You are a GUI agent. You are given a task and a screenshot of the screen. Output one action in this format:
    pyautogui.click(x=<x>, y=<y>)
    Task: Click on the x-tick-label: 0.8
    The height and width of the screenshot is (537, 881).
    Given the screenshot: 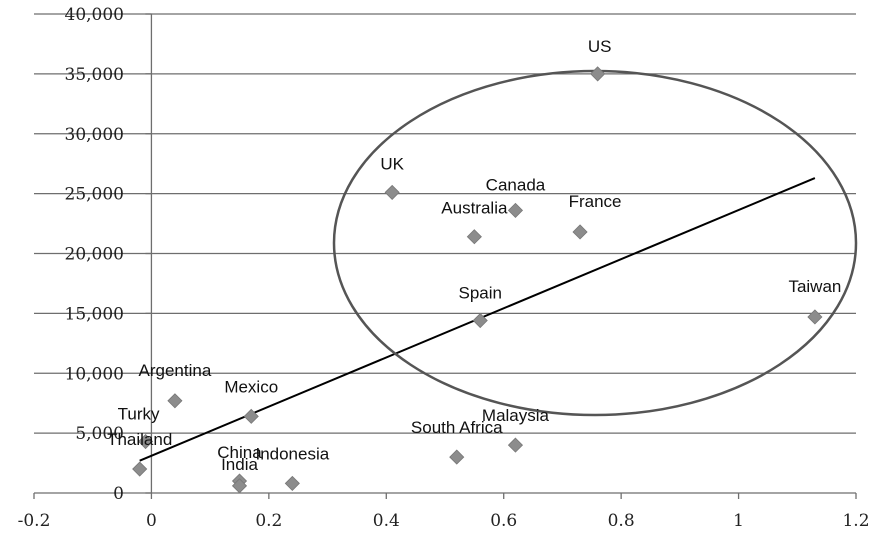 What is the action you would take?
    pyautogui.click(x=621, y=521)
    